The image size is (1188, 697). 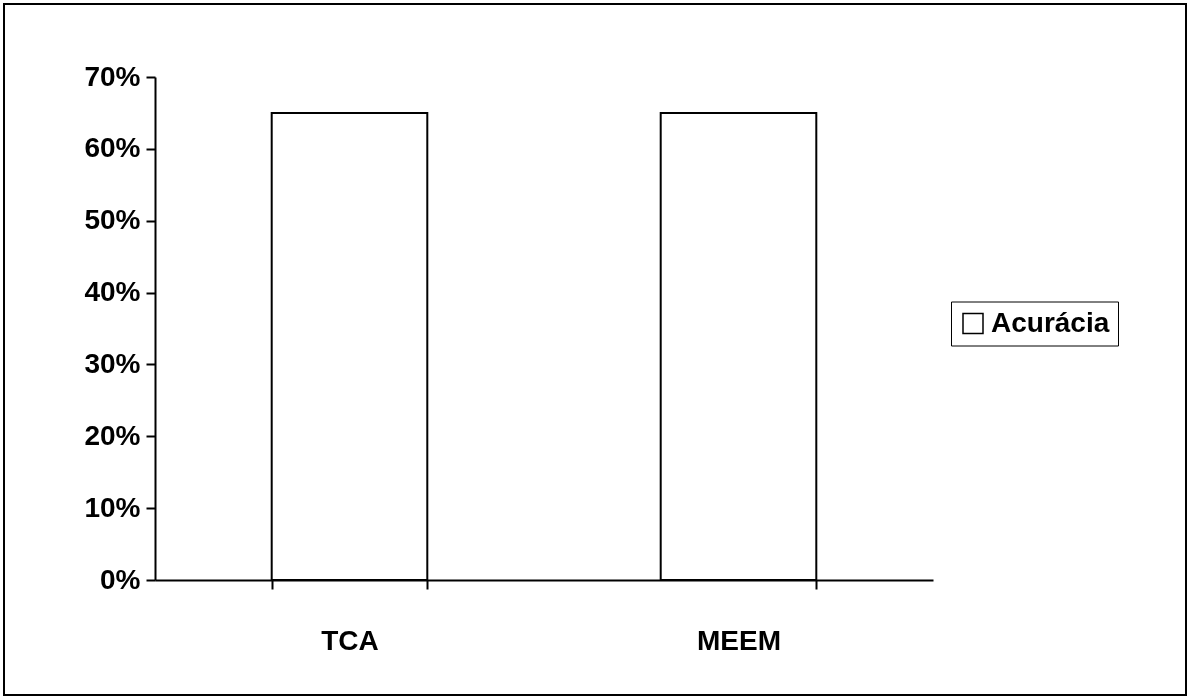 I want to click on y-tick-label: 0%, so click(x=120, y=579).